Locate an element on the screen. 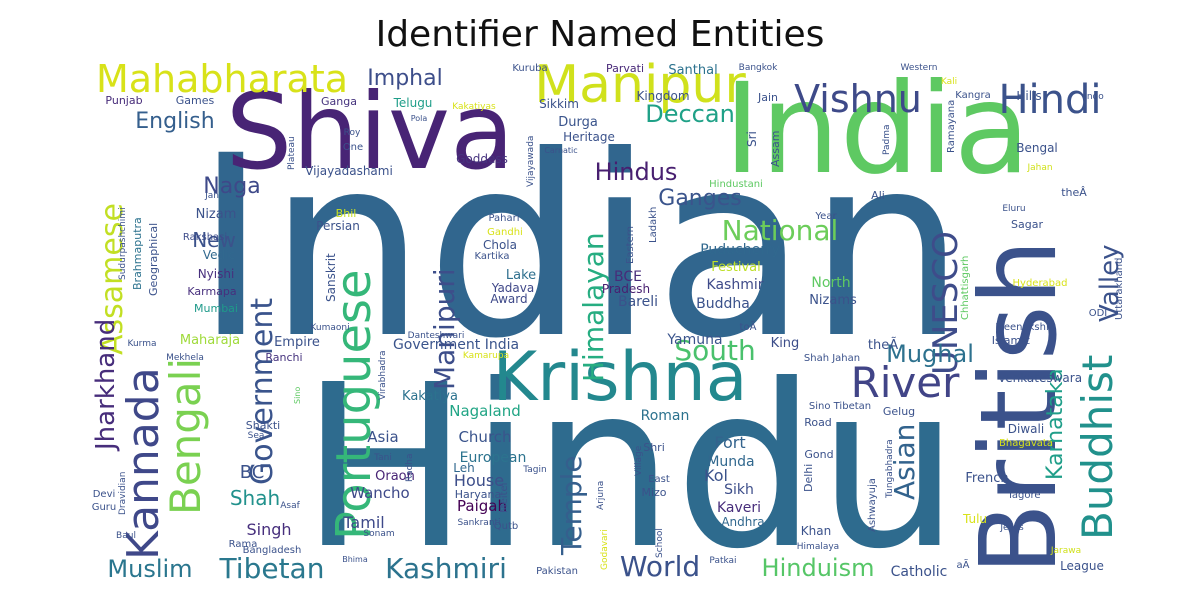  word-jharkhand: Jharkhand is located at coordinates (106, 385).